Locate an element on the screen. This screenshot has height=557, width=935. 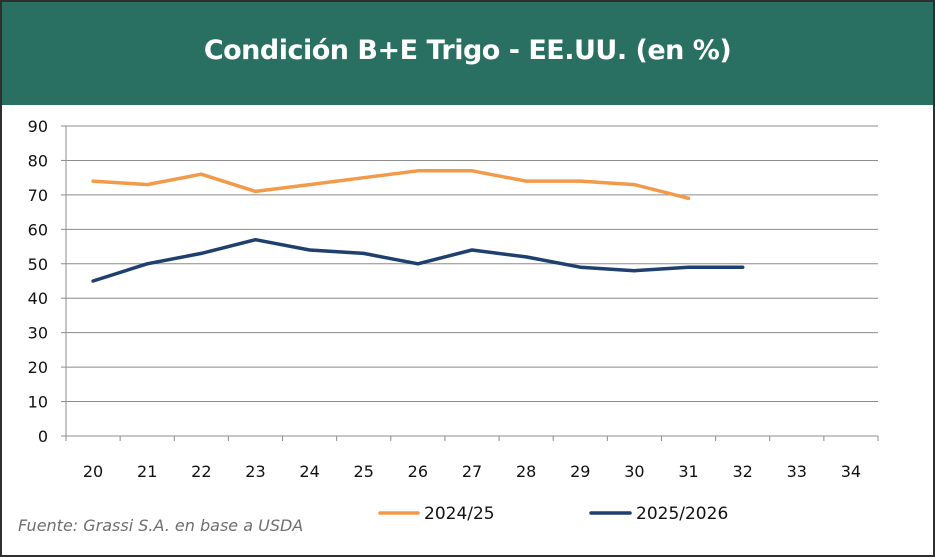
y-tick-label: 20 is located at coordinates (38, 367).